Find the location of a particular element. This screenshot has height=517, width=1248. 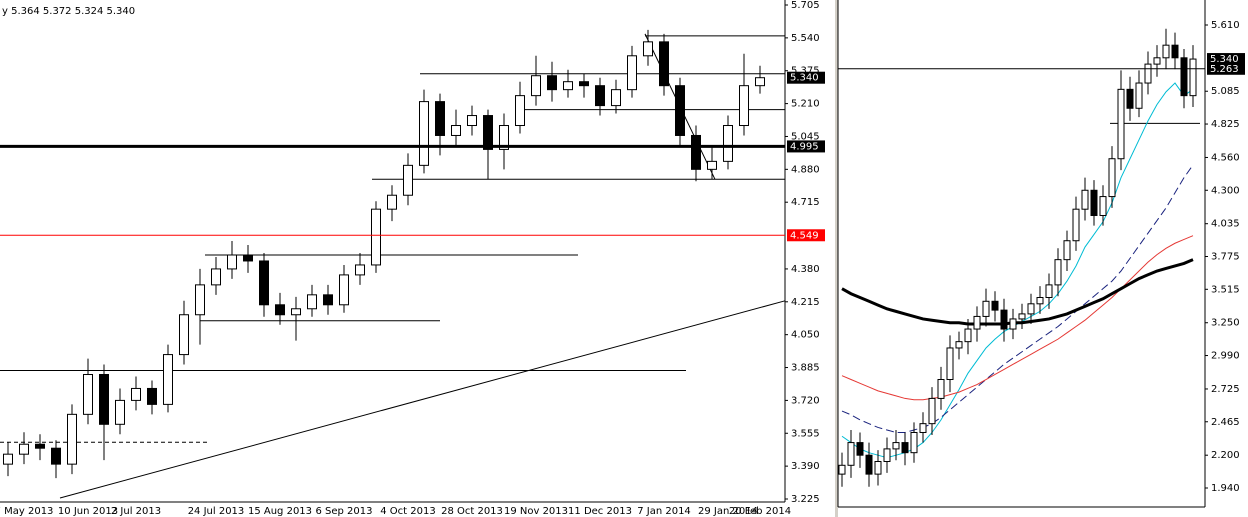

symbol-header: y 5.364 5.372 5.324 5.340 is located at coordinates (68, 11).